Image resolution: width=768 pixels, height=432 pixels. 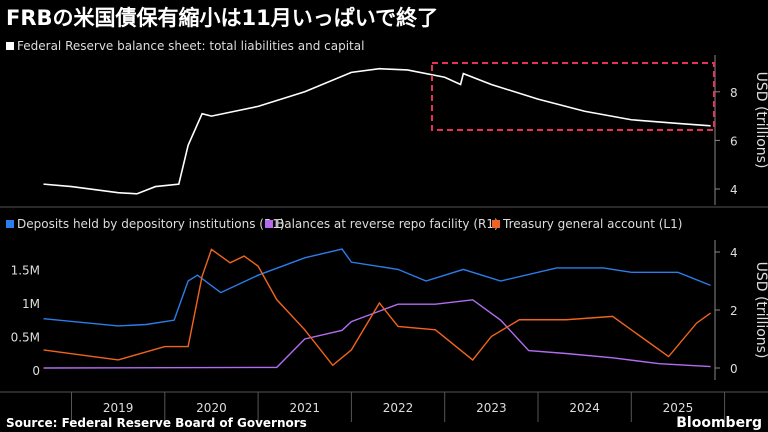 What do you see at coordinates (387, 224) in the screenshot?
I see `legend-label-1: Balances at reverse repo facility (R1)` at bounding box center [387, 224].